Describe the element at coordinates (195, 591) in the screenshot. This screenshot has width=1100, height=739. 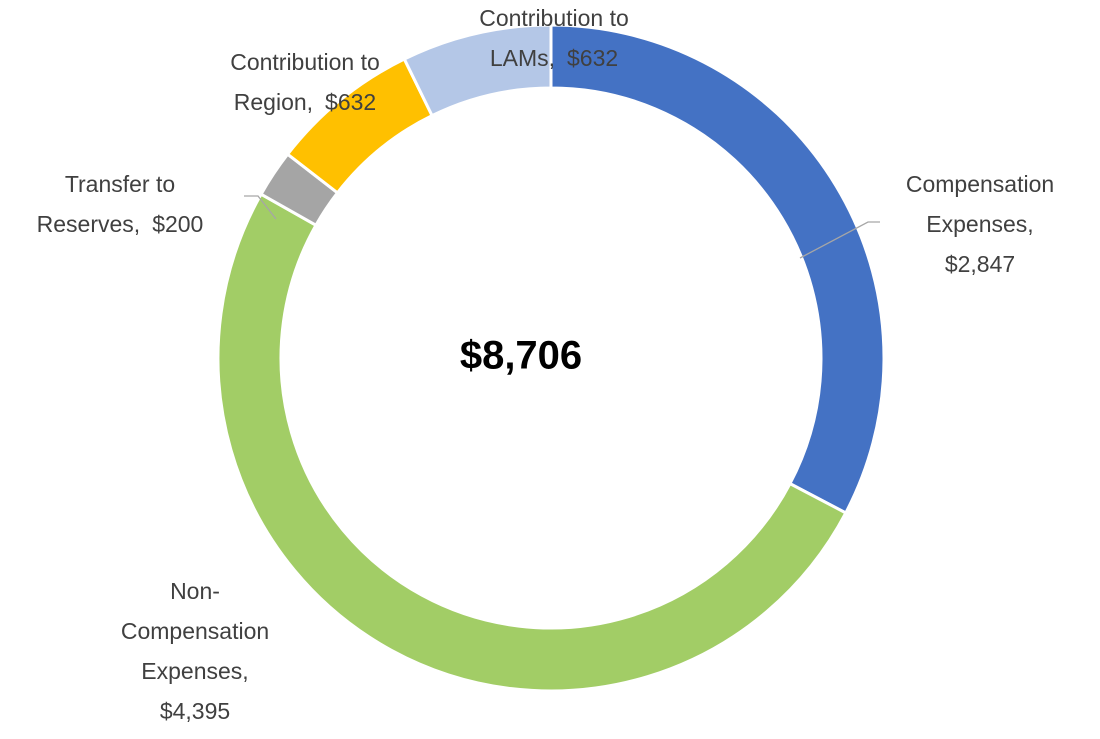
I see `category-label: Non-` at that location.